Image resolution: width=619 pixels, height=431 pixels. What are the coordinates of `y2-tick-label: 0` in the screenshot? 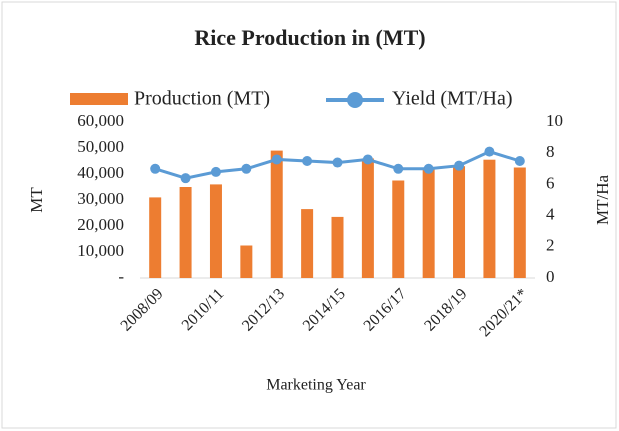 It's located at (550, 276).